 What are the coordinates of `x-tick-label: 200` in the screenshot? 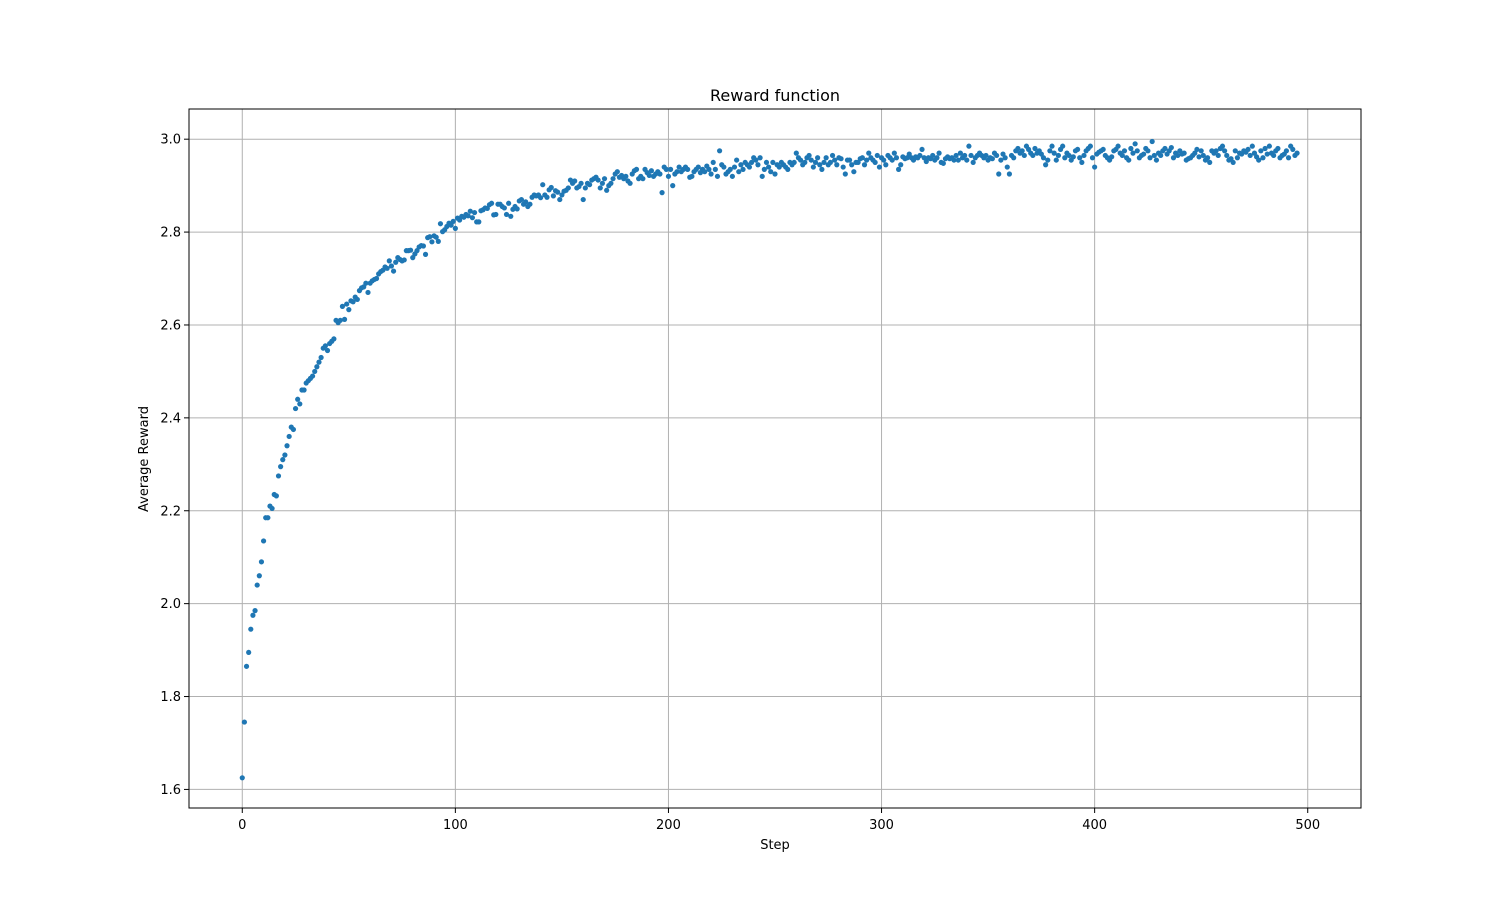 It's located at (668, 825).